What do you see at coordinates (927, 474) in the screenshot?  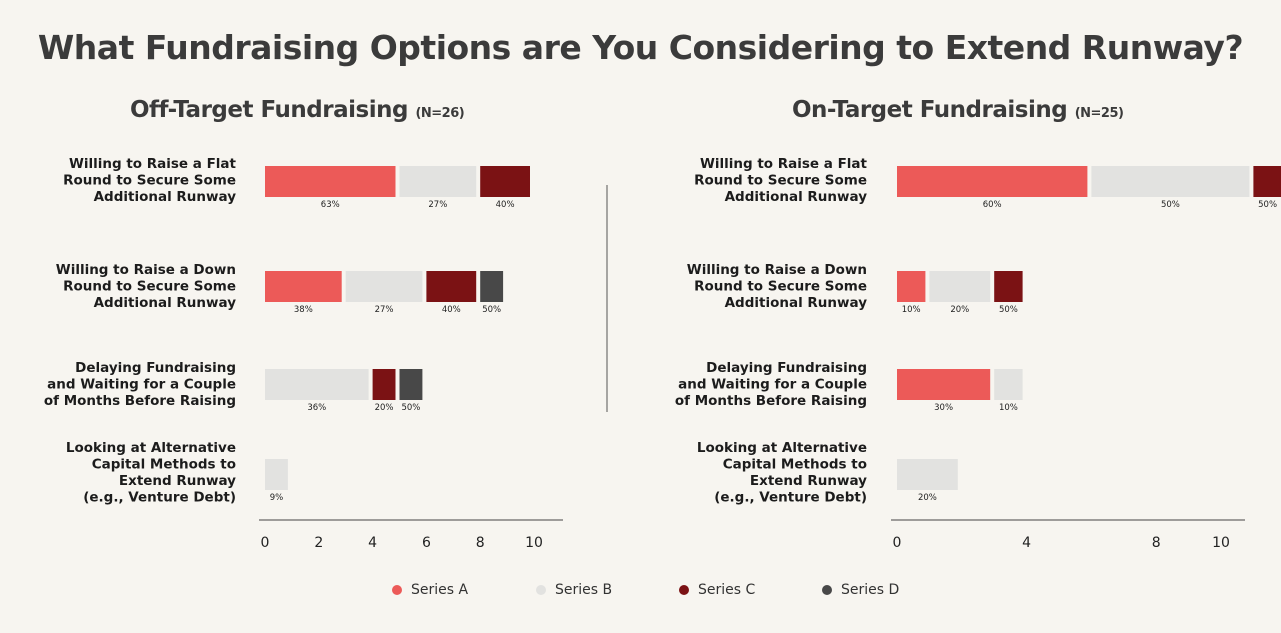 I see `bar-on-row3-series-b` at bounding box center [927, 474].